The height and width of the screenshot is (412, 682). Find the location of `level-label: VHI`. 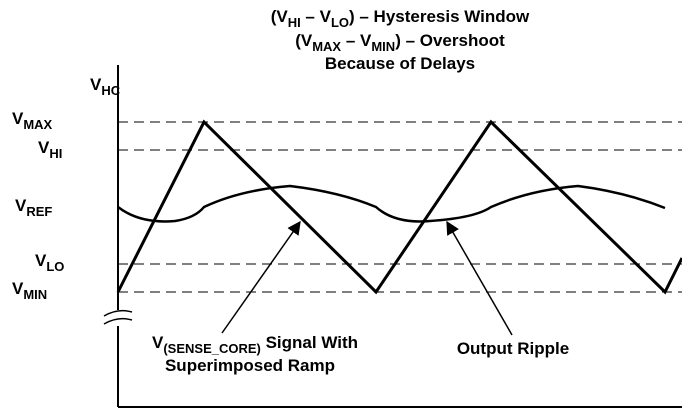

level-label: VHI is located at coordinates (50, 149).